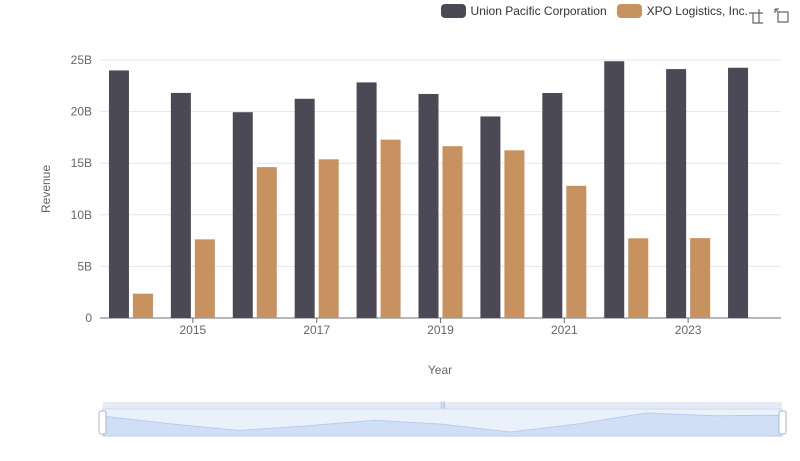 Image resolution: width=800 pixels, height=461 pixels. I want to click on legend-label-xpo: XPO Logistics, Inc., so click(697, 11).